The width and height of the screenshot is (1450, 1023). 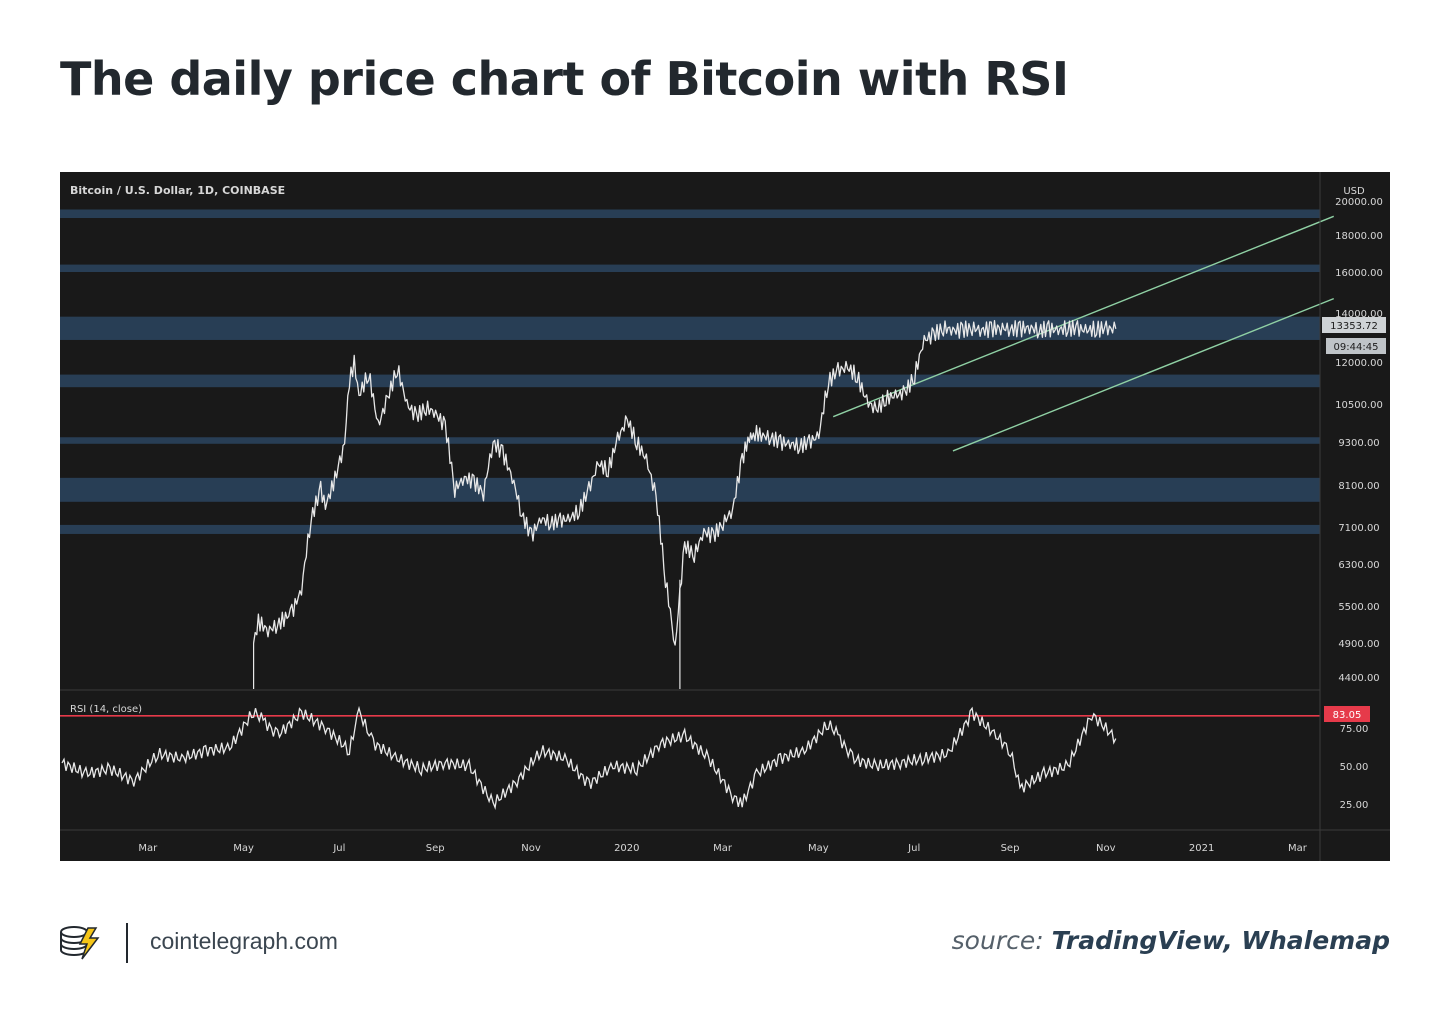 I want to click on price-tick-label: 6300.00, so click(x=1358, y=565).